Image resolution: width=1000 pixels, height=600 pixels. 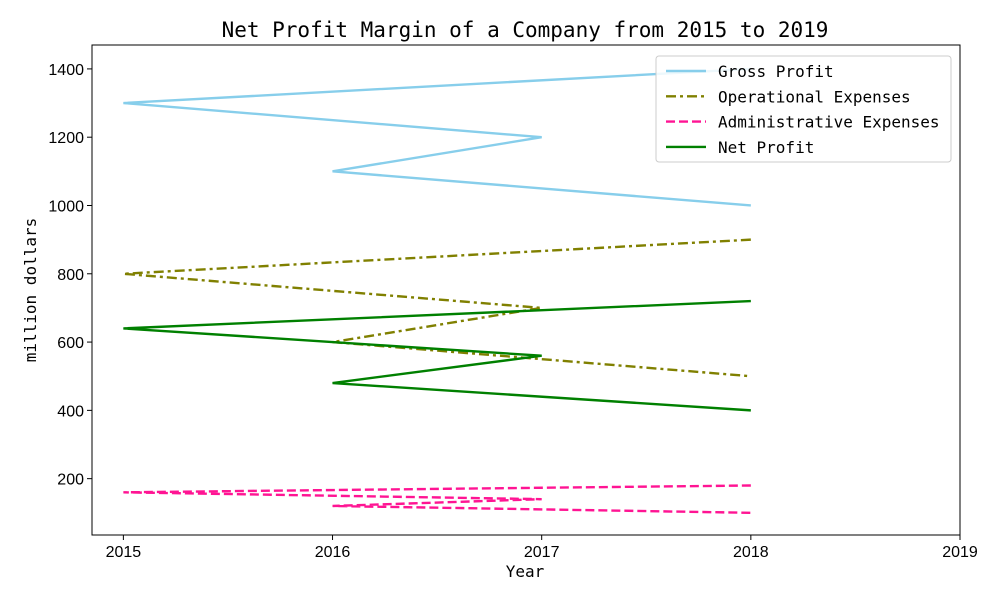 What do you see at coordinates (70, 480) in the screenshot?
I see `y-tick-label: 200` at bounding box center [70, 480].